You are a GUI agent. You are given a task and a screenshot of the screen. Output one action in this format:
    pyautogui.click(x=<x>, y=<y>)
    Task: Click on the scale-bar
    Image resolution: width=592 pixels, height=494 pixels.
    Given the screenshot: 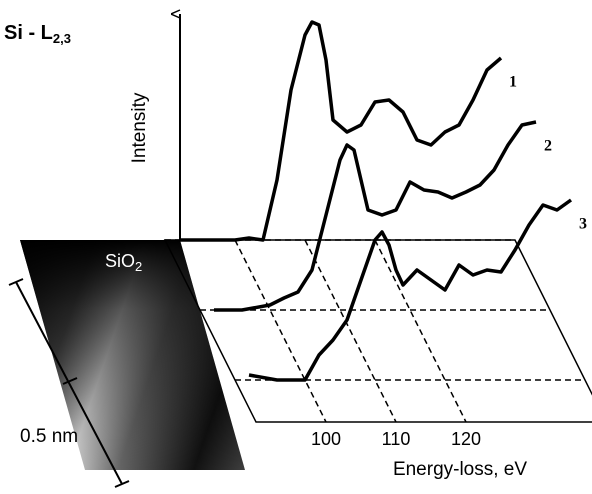 What is the action you would take?
    pyautogui.click(x=69, y=383)
    